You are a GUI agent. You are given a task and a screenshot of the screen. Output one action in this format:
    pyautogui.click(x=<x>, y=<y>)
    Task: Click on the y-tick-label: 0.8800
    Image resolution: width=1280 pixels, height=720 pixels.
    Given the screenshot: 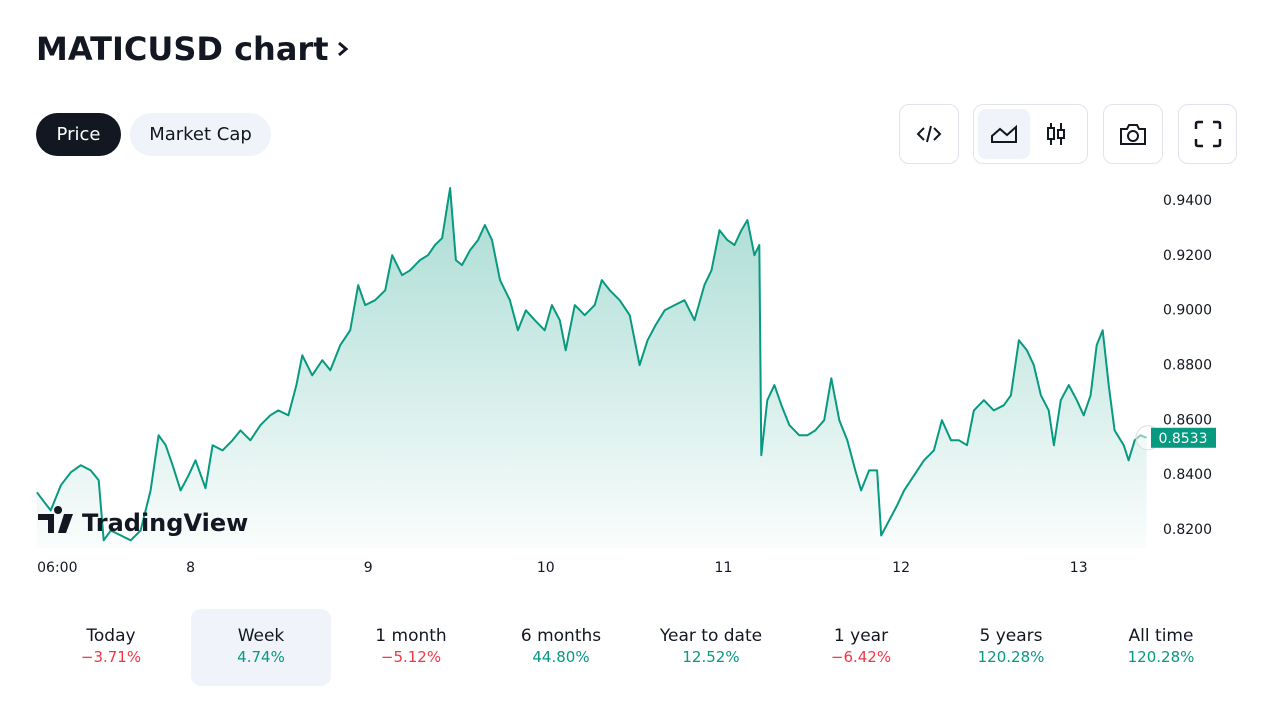 What is the action you would take?
    pyautogui.click(x=1187, y=366)
    